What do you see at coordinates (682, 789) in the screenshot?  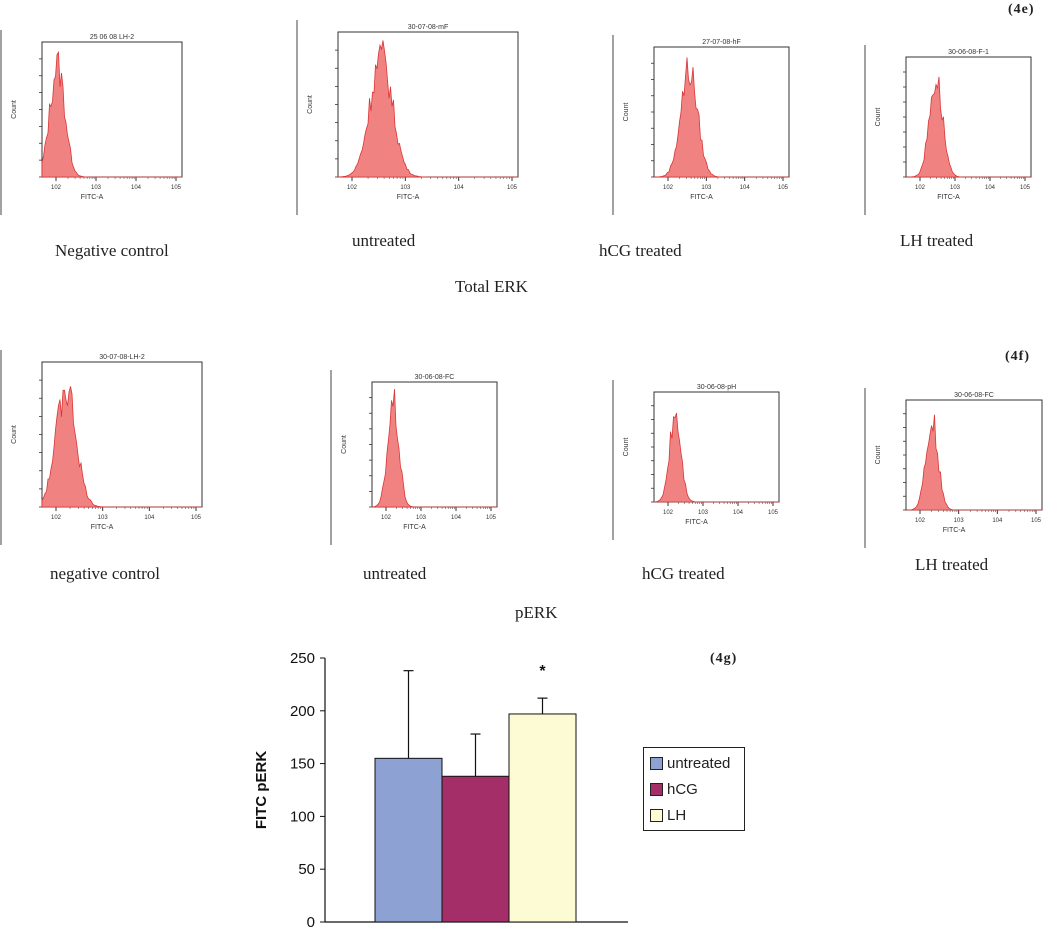 I see `legend-label-hcg: hCG` at bounding box center [682, 789].